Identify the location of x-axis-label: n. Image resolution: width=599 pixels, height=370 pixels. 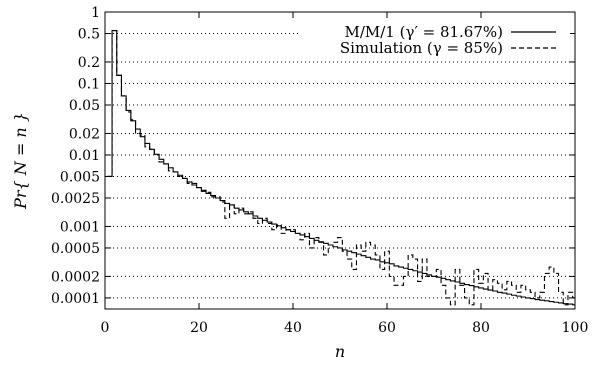
(340, 351).